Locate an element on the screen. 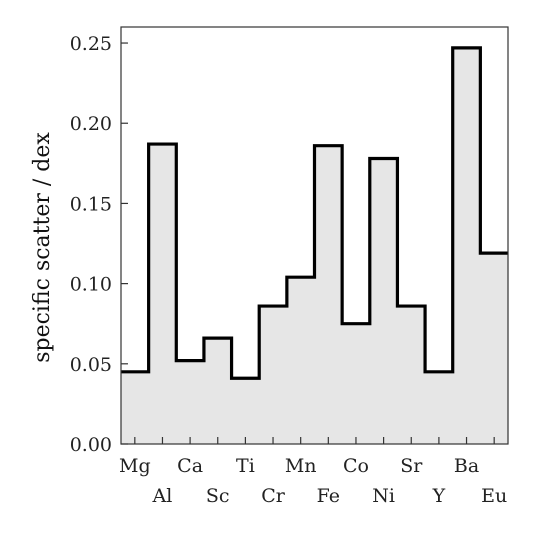 This screenshot has height=535, width=535. x-tick-label-Eu: Eu is located at coordinates (494, 496).